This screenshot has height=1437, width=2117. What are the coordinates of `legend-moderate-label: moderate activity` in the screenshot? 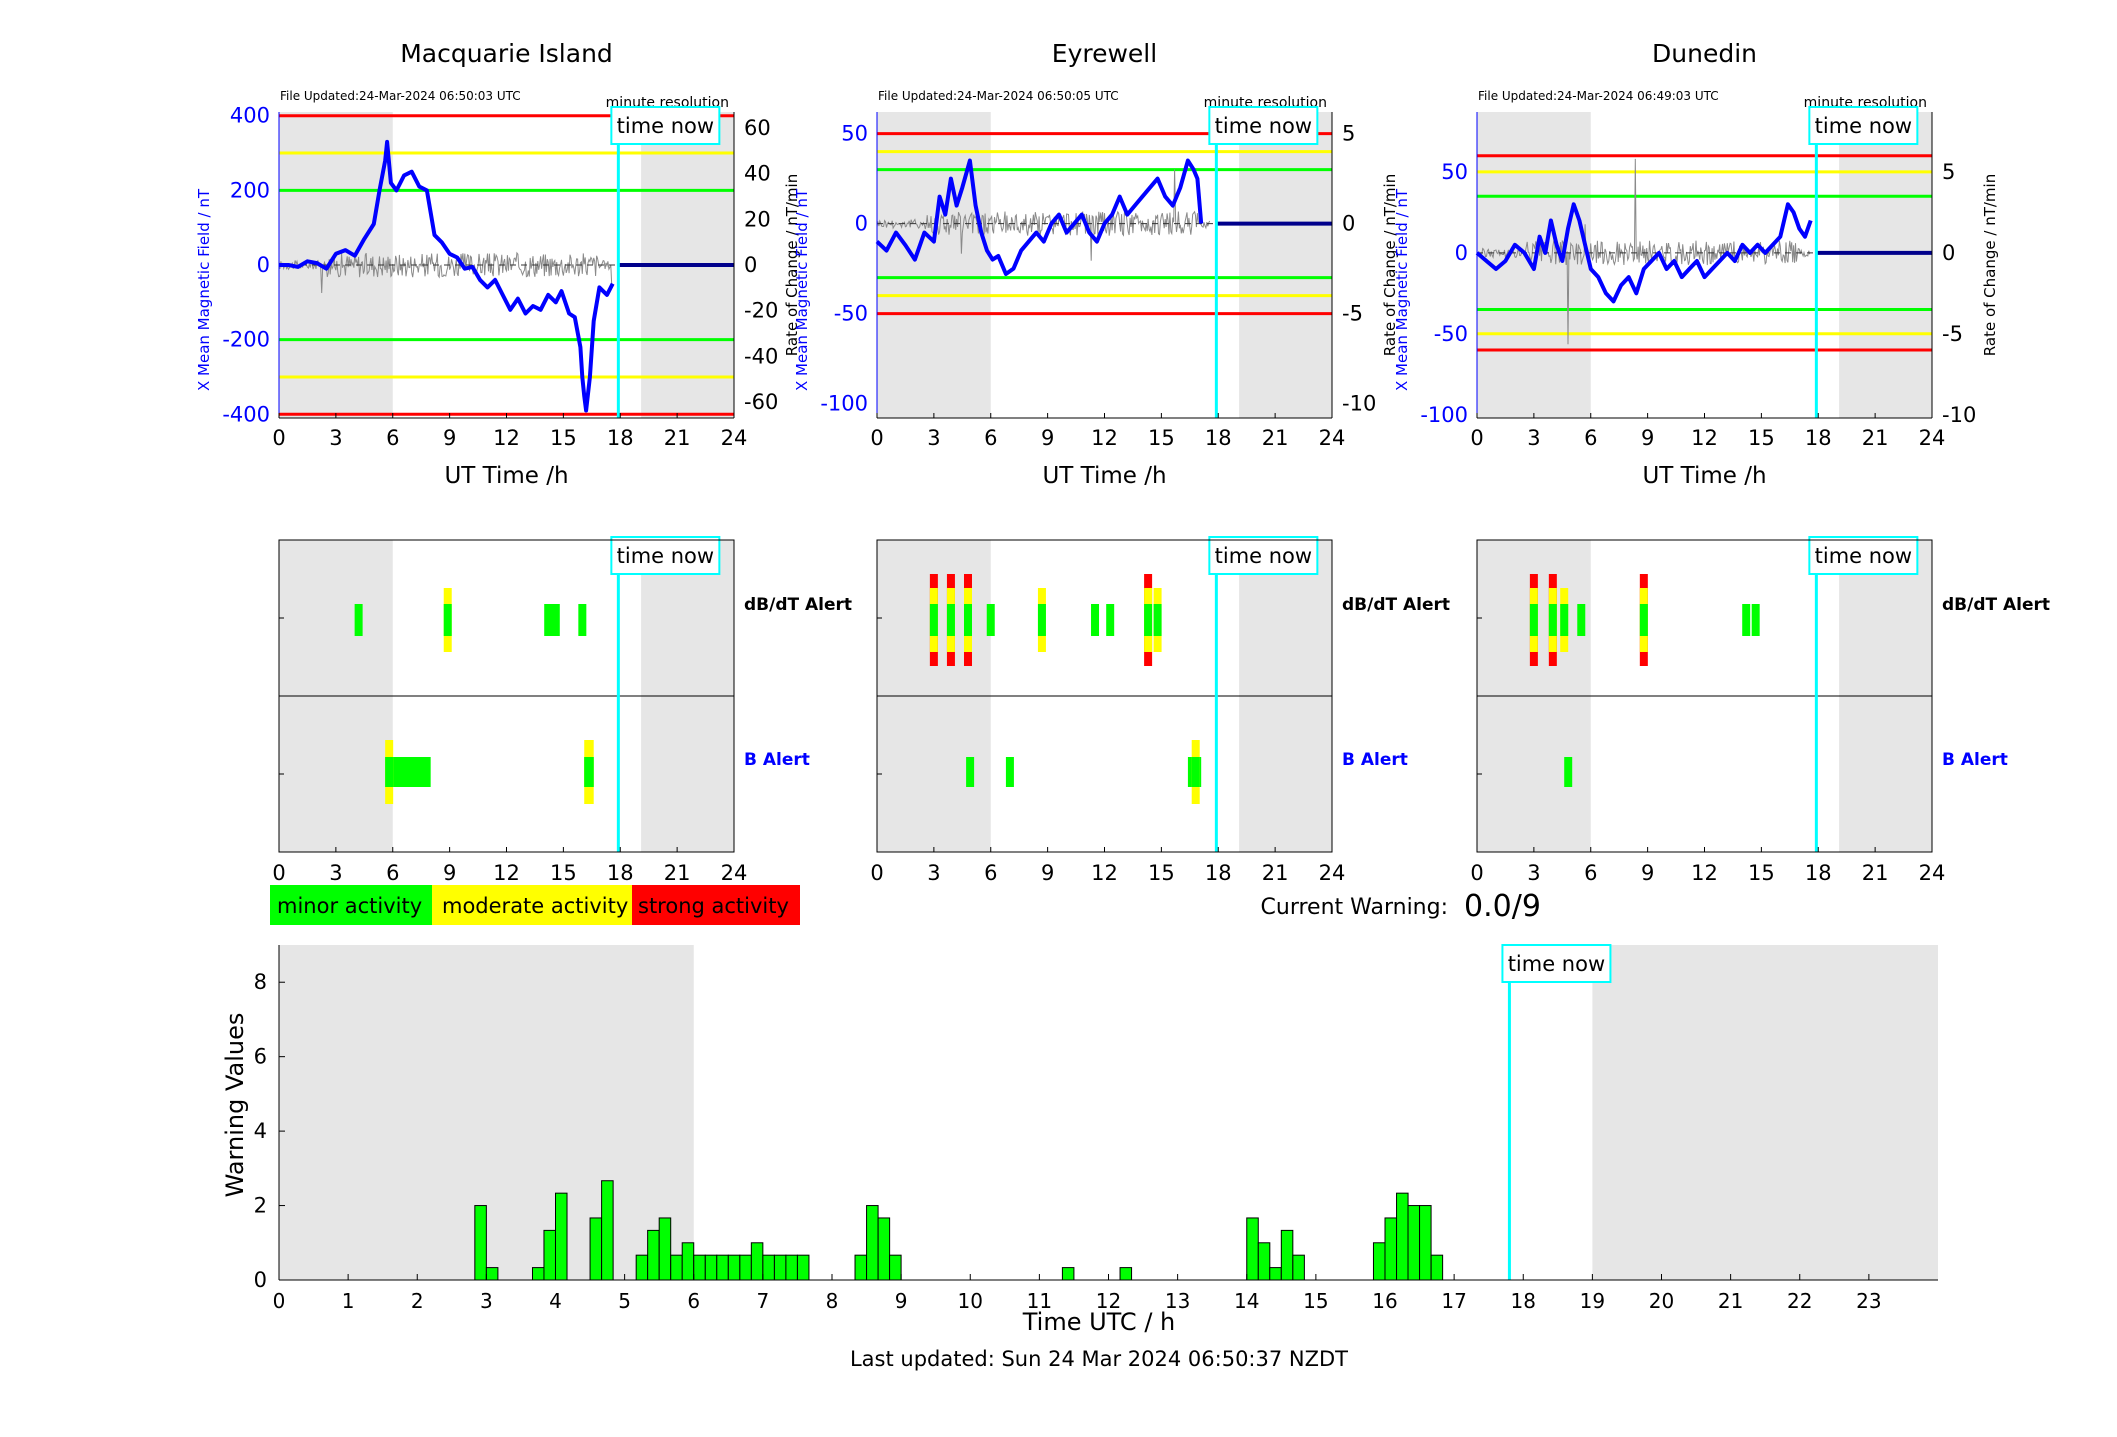 It's located at (535, 906).